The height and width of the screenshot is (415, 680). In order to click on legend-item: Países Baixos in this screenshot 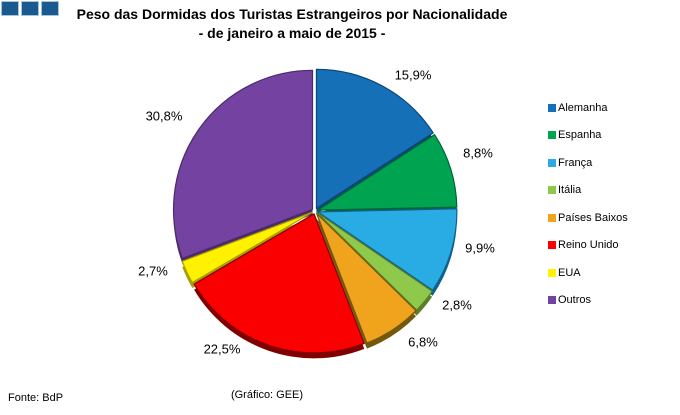, I will do `click(588, 218)`.